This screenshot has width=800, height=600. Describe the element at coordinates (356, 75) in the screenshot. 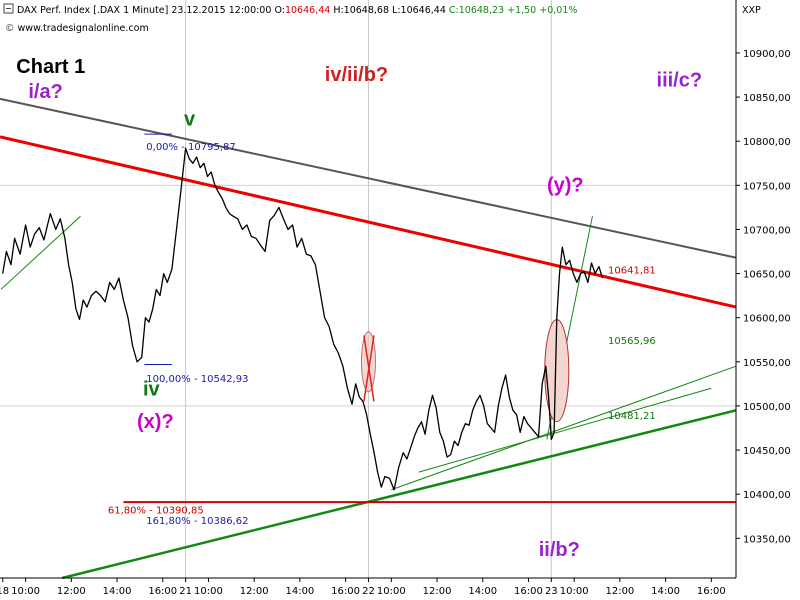

I see `annotation-label: iv/ii/b?` at that location.